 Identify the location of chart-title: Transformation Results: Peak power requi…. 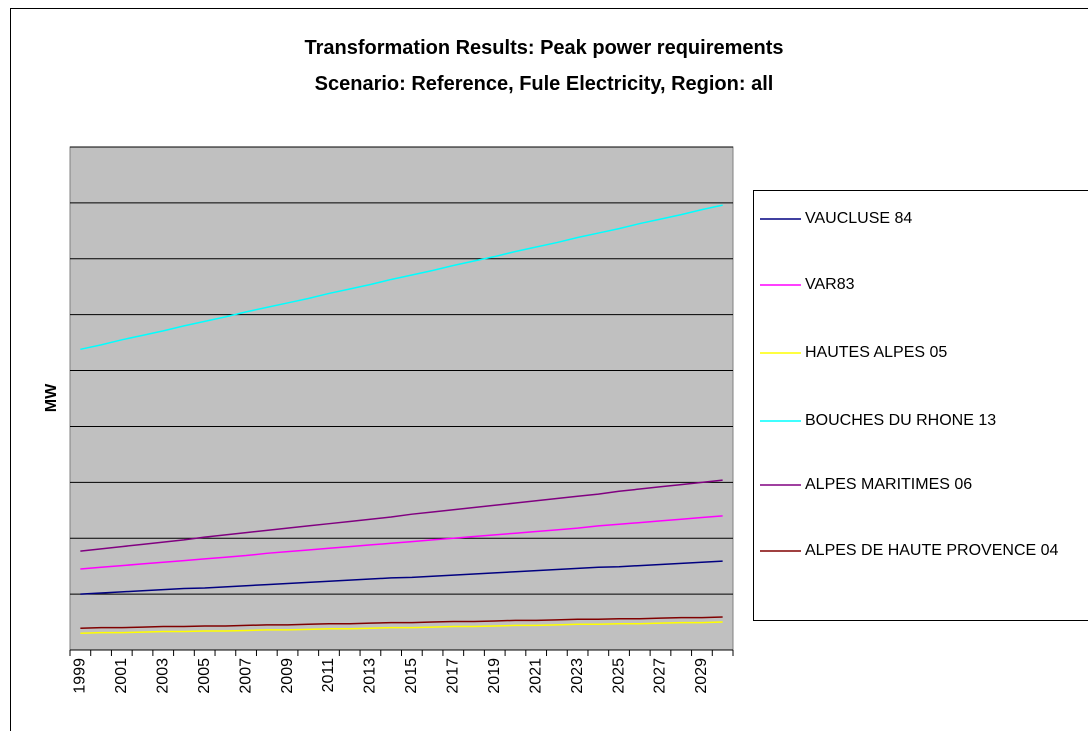
(543, 48).